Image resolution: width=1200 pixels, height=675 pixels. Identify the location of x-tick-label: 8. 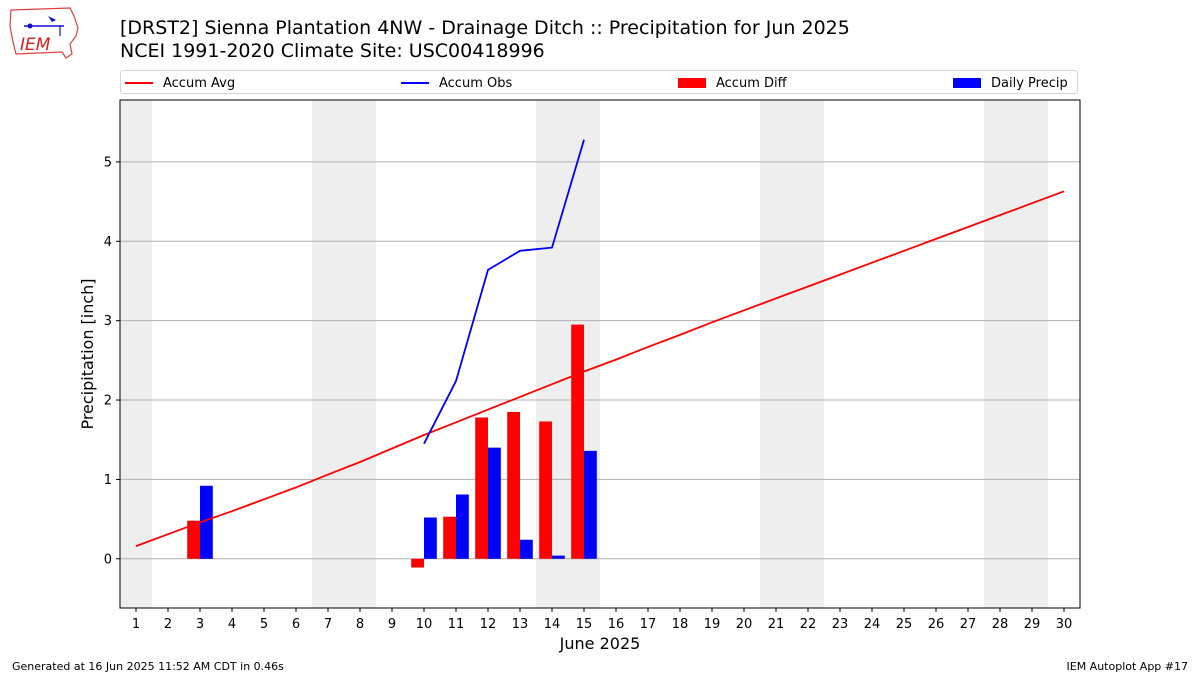
(360, 624).